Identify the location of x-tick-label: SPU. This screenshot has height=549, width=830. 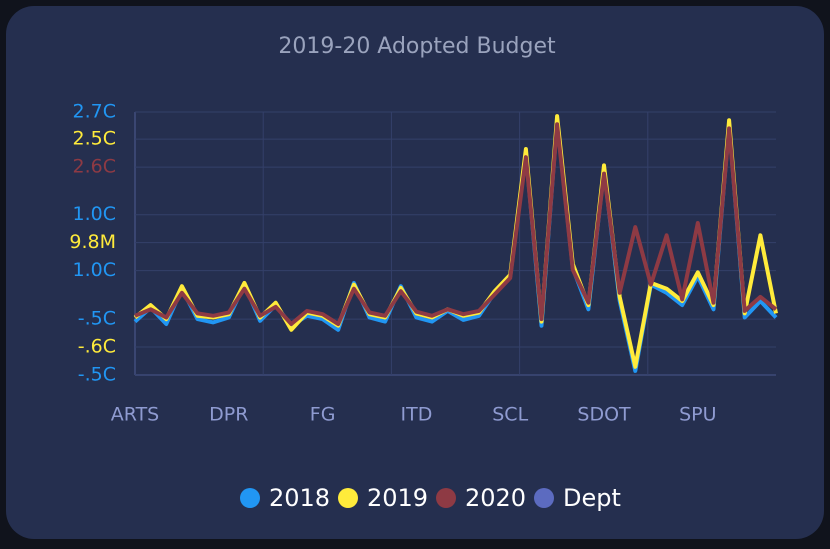
(697, 415).